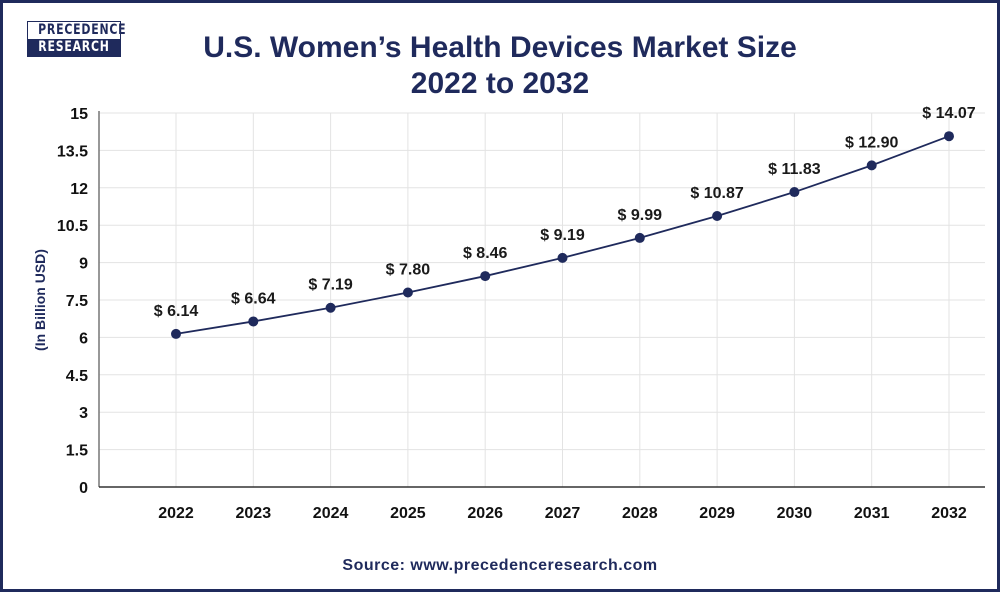  Describe the element at coordinates (872, 513) in the screenshot. I see `x-tick-label: 2031` at that location.